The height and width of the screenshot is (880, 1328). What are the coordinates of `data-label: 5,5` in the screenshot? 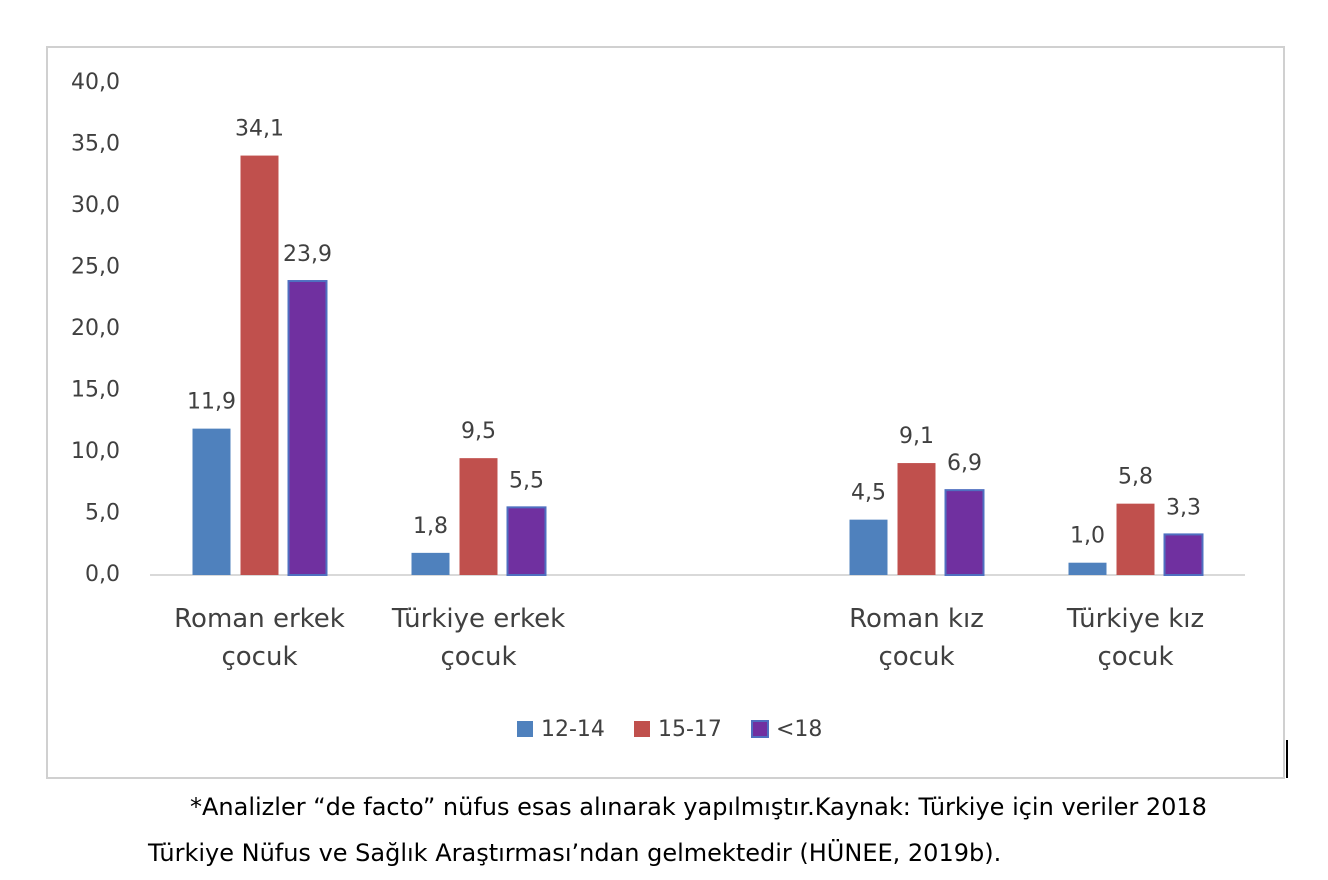 It's located at (526, 480).